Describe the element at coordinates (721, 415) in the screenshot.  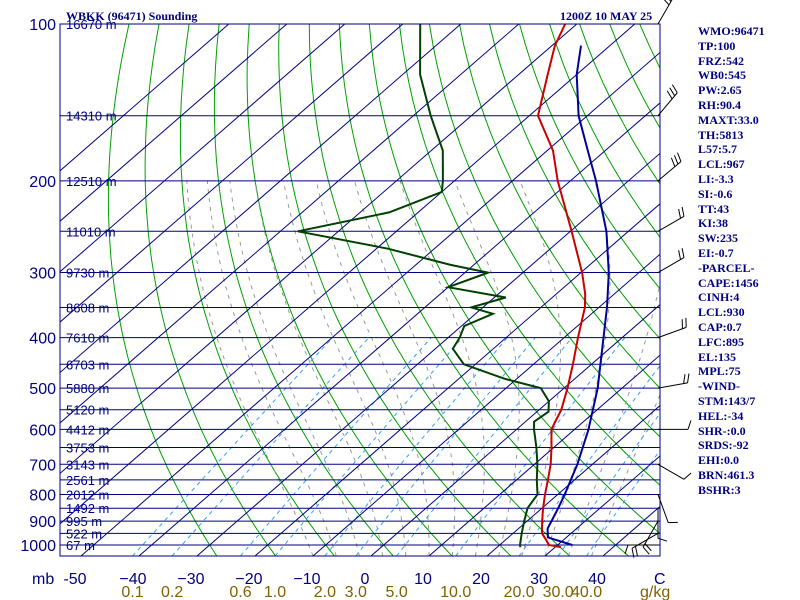
I see `stat-item: HEL:-34` at that location.